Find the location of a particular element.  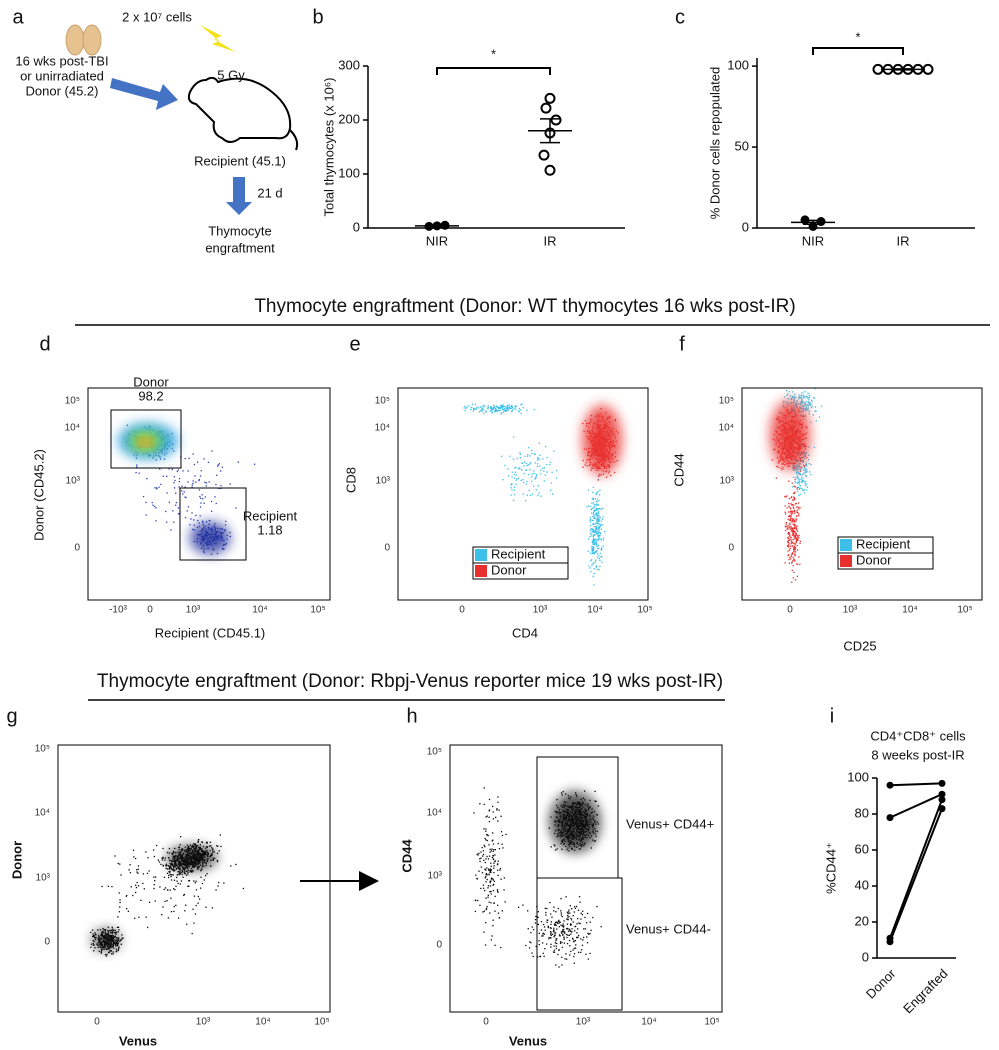

panel-label: c is located at coordinates (680, 17).